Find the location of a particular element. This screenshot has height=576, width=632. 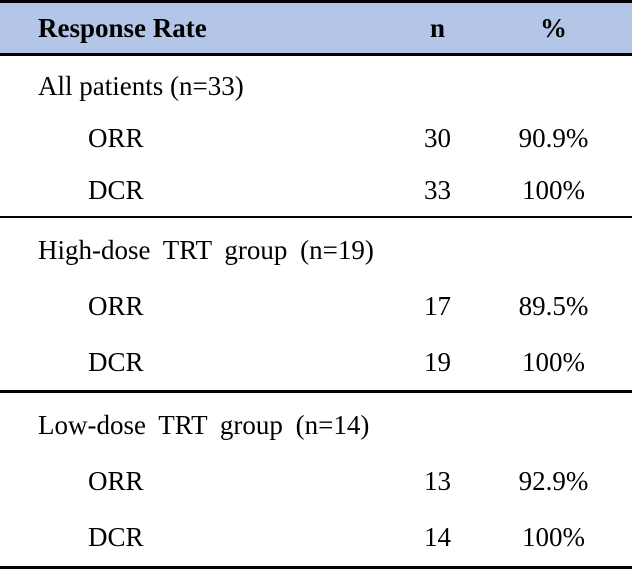

section-title: All patients (n=33) is located at coordinates (141, 85).